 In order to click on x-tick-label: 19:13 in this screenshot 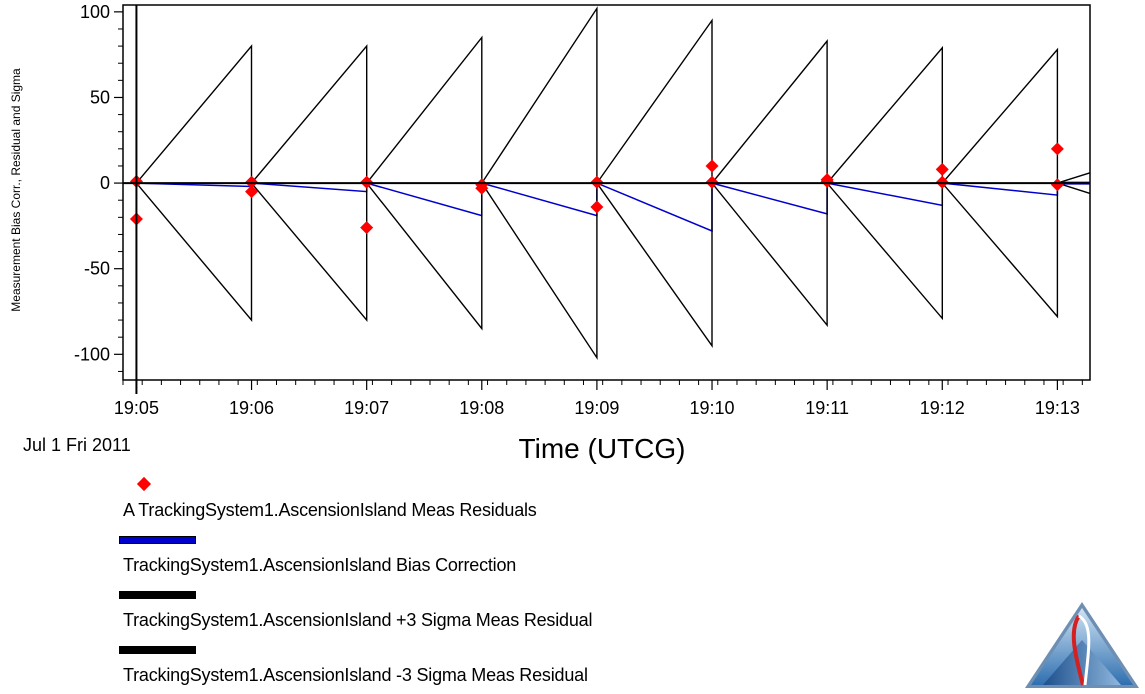, I will do `click(1057, 408)`.